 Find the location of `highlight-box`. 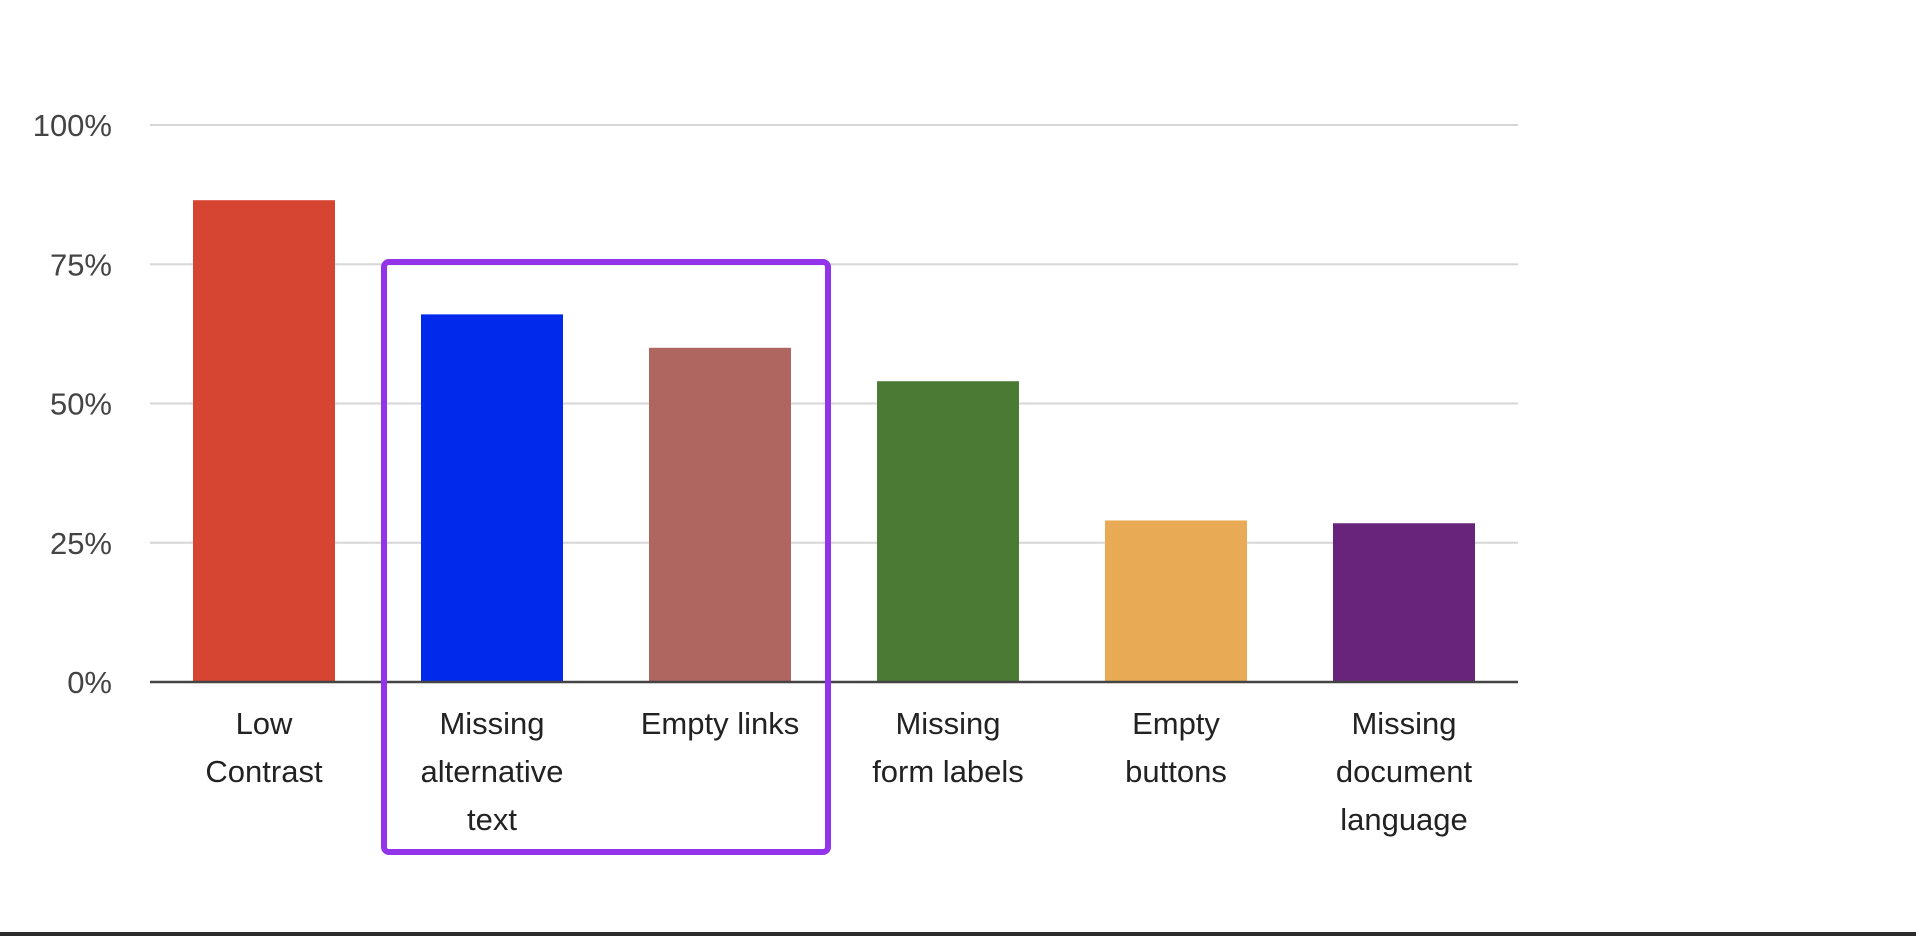

highlight-box is located at coordinates (606, 557).